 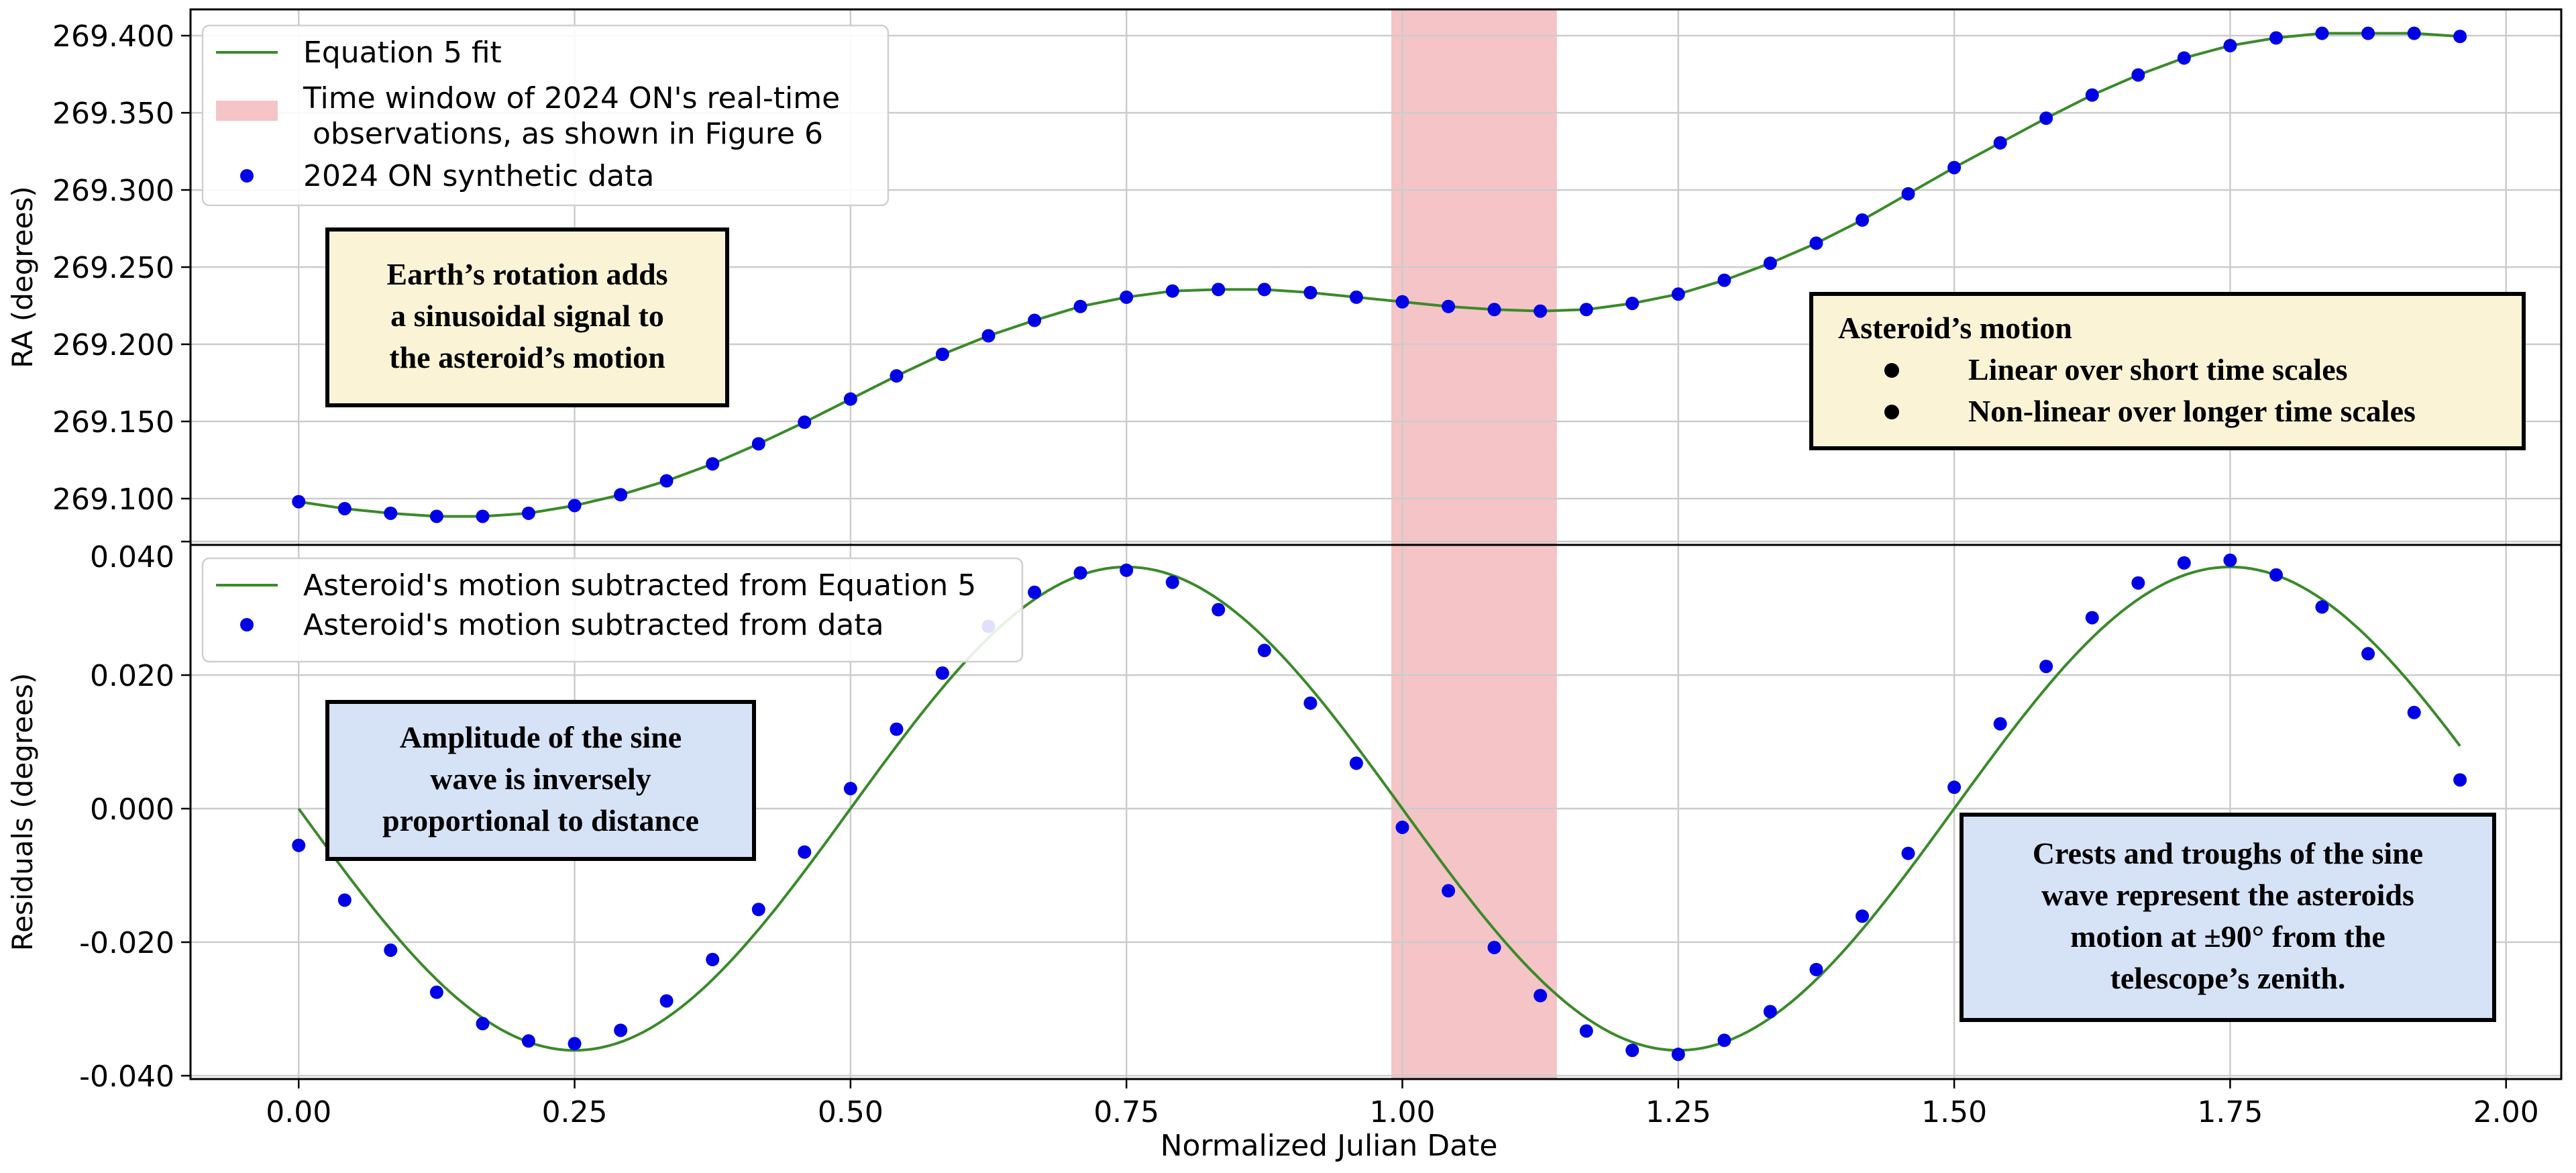 I want to click on residual-observation-window-band, so click(x=1474, y=812).